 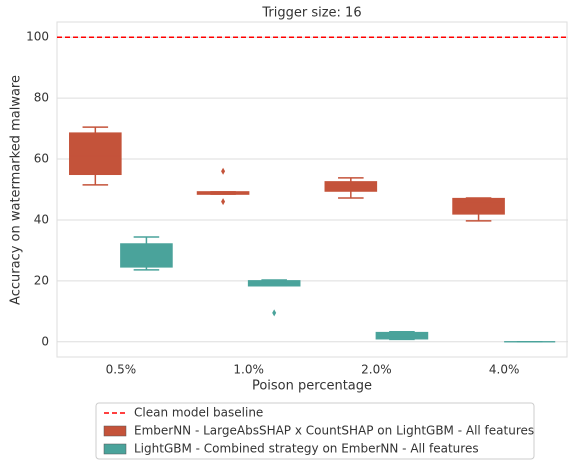 I want to click on y-tick-label: 20, so click(x=41, y=280).